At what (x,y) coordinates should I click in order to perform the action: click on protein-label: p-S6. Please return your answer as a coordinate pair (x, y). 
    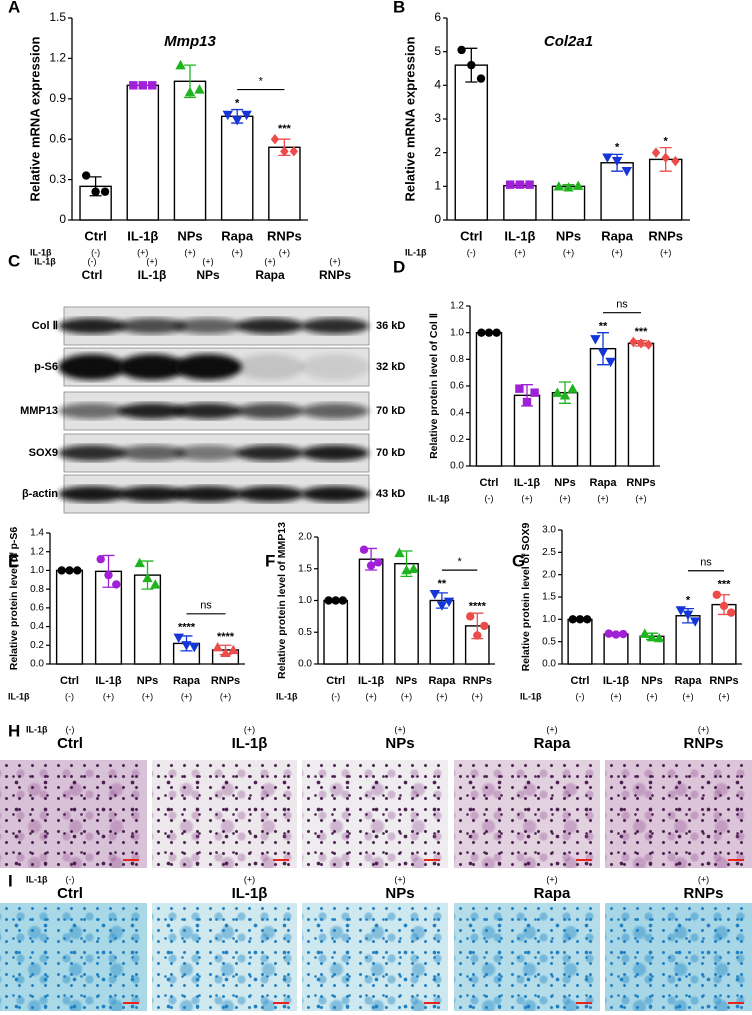
    Looking at the image, I should click on (46, 367).